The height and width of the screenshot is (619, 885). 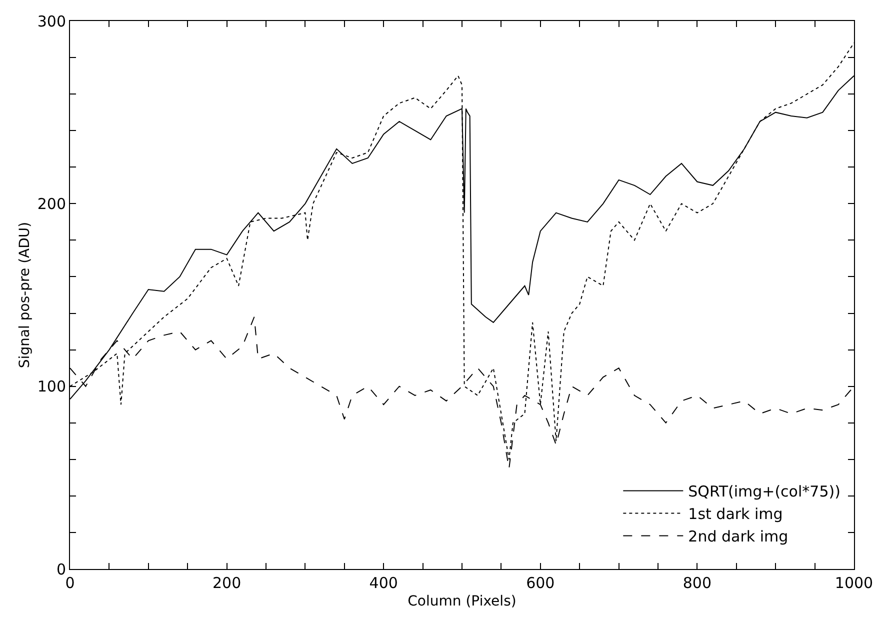 I want to click on x-tick-label: 200, so click(x=227, y=583).